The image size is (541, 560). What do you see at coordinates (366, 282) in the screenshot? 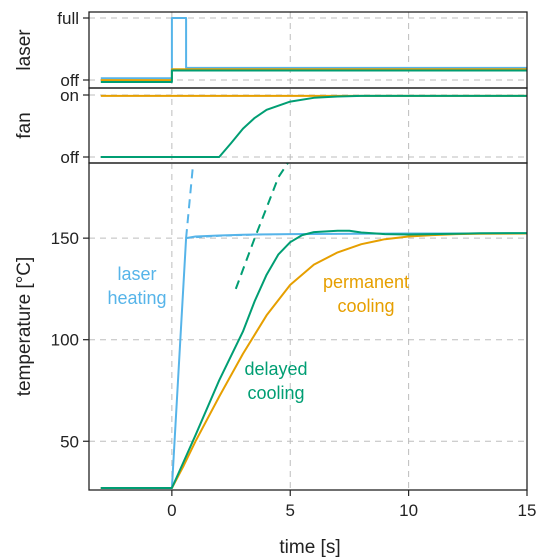
I see `annotation-text: permanent` at bounding box center [366, 282].